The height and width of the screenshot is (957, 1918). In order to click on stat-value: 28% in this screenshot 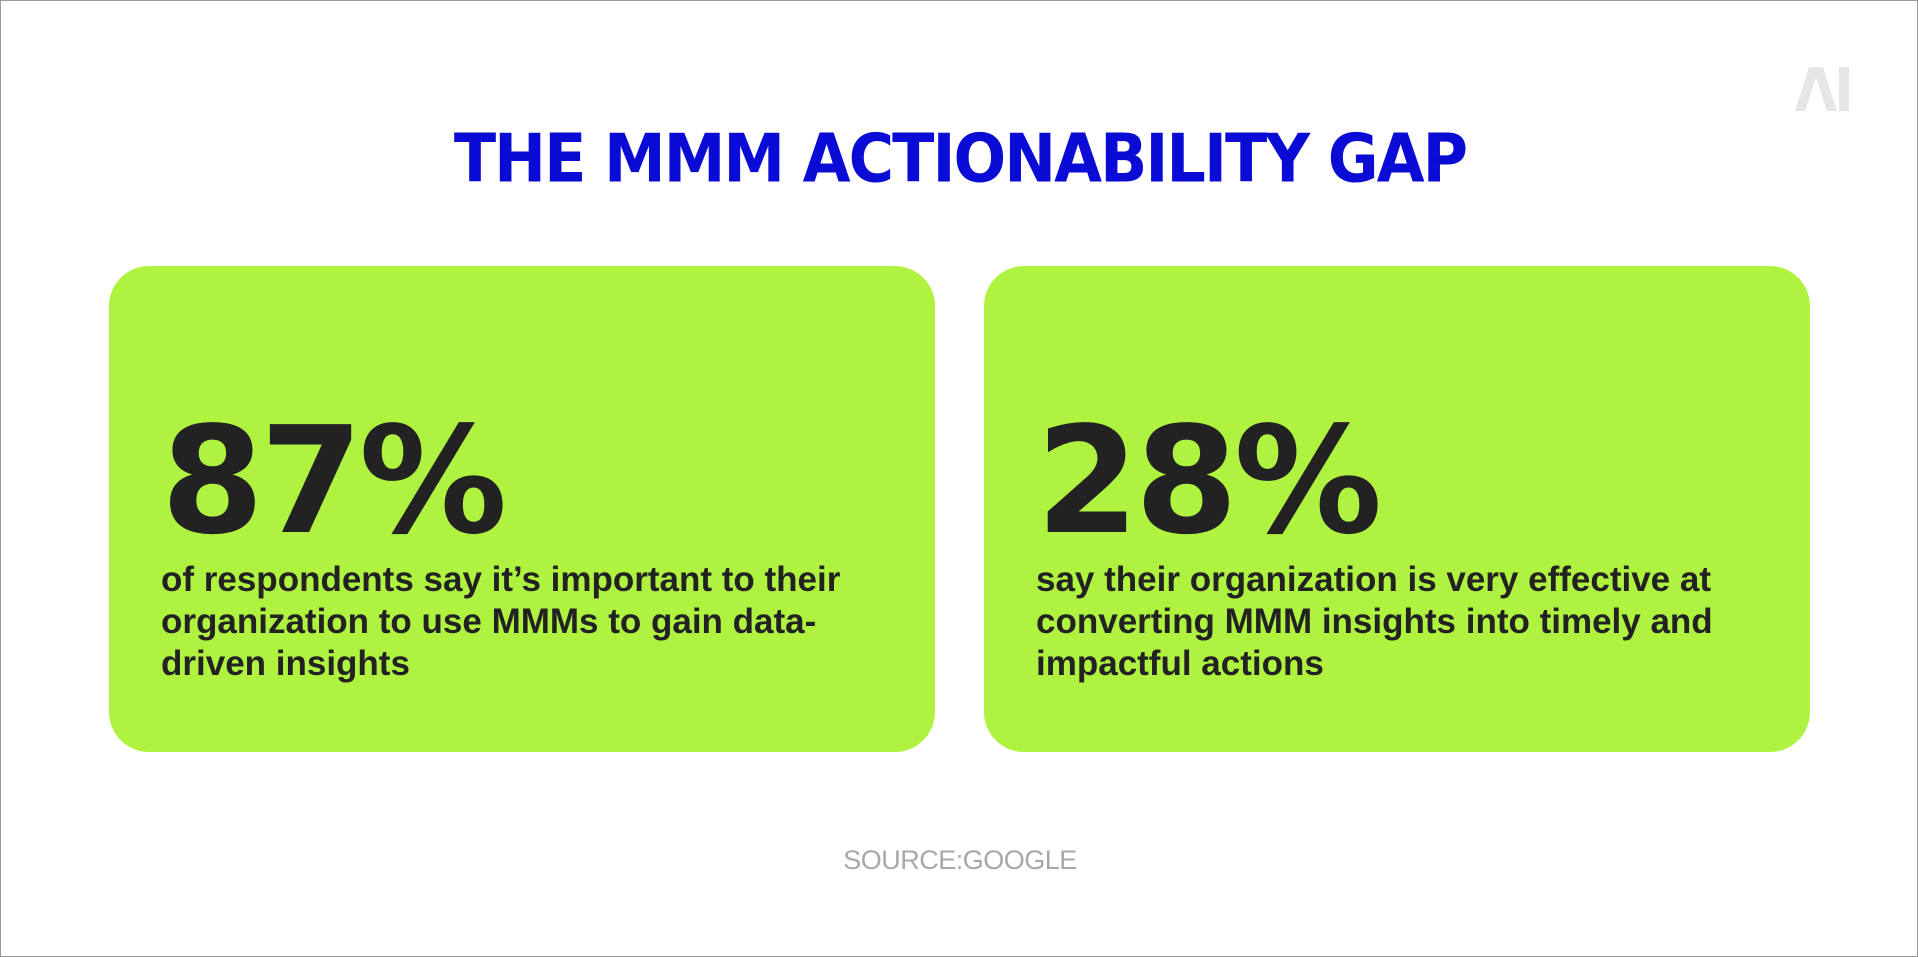, I will do `click(1209, 481)`.